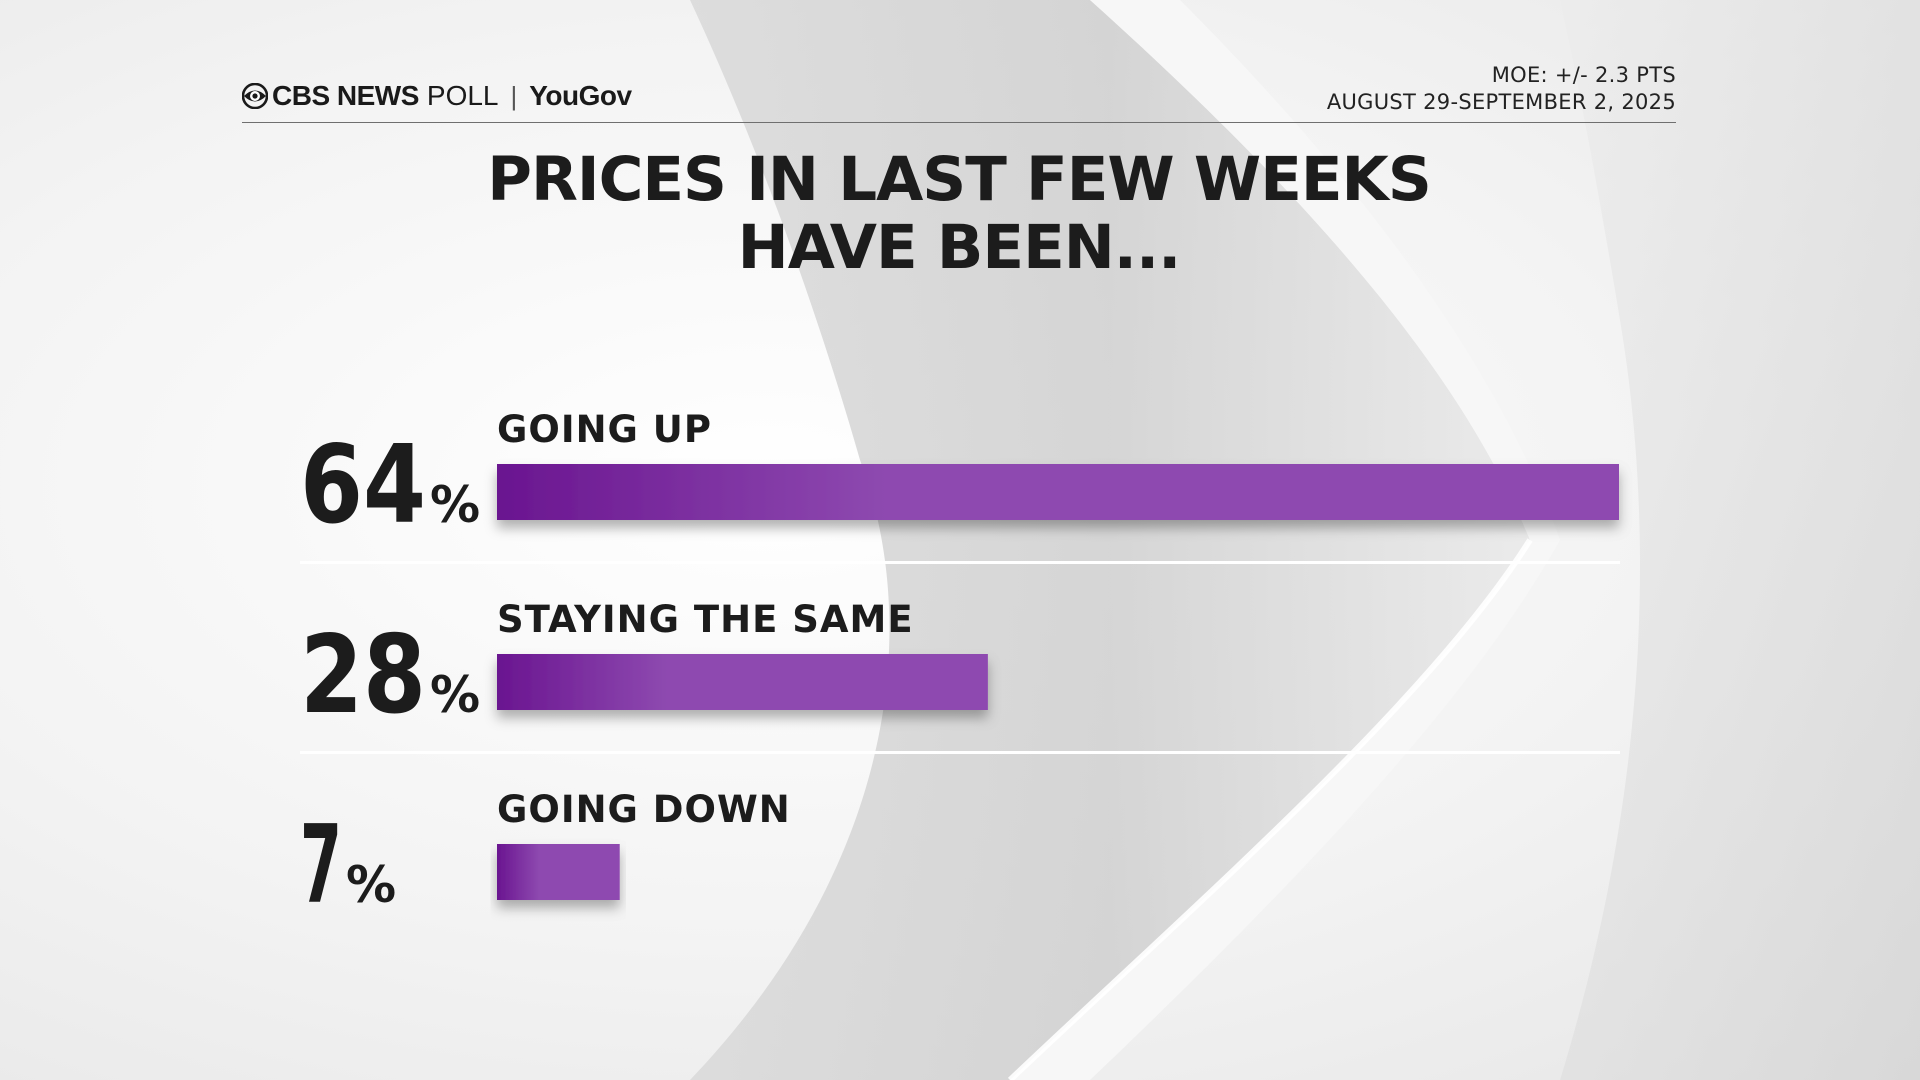 The width and height of the screenshot is (1920, 1080). What do you see at coordinates (705, 619) in the screenshot?
I see `category-label: STAYING THE SAME` at bounding box center [705, 619].